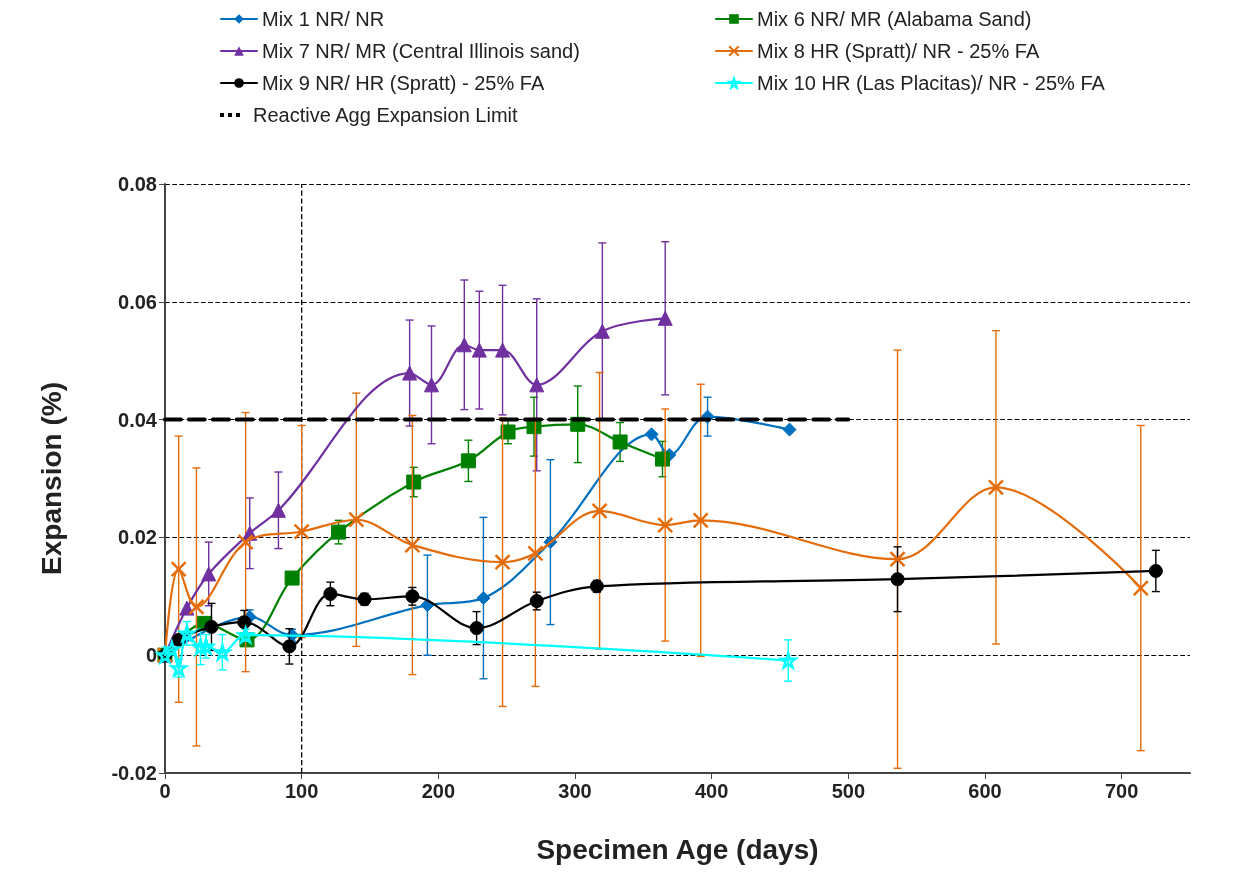  I want to click on legend-label: Mix 6 NR/ MR (Alabama Sand), so click(894, 19).